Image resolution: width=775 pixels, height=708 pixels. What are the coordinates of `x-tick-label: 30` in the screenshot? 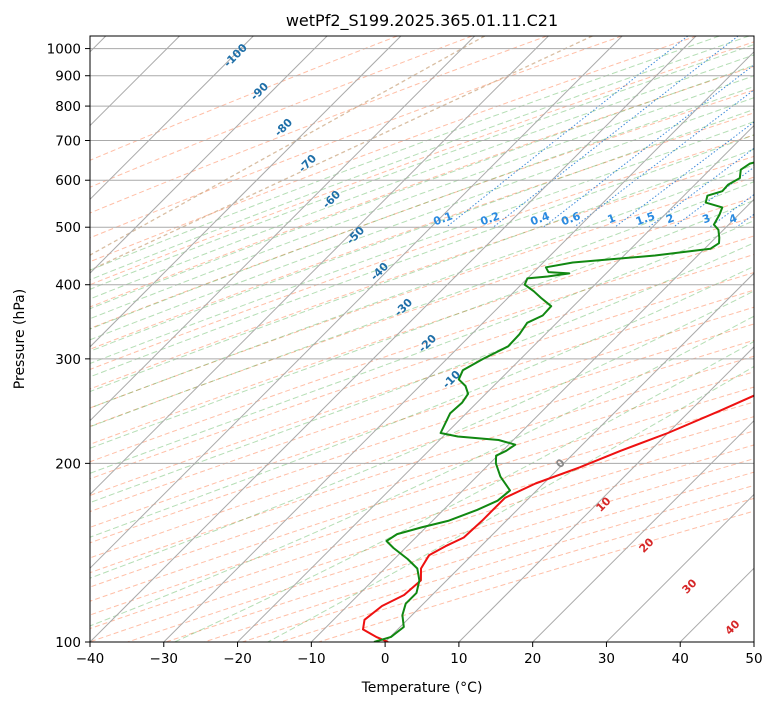 It's located at (606, 659).